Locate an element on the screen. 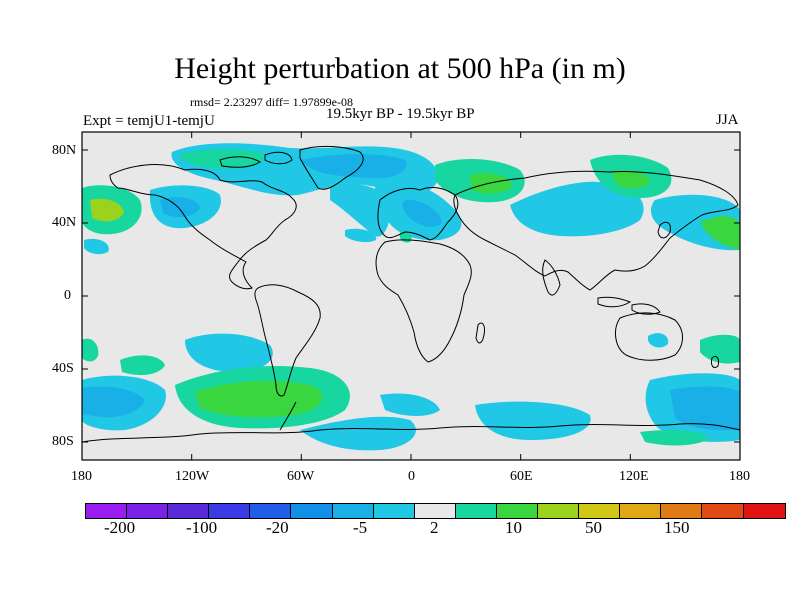 This screenshot has width=800, height=600. colorbar-label: 150 is located at coordinates (677, 527).